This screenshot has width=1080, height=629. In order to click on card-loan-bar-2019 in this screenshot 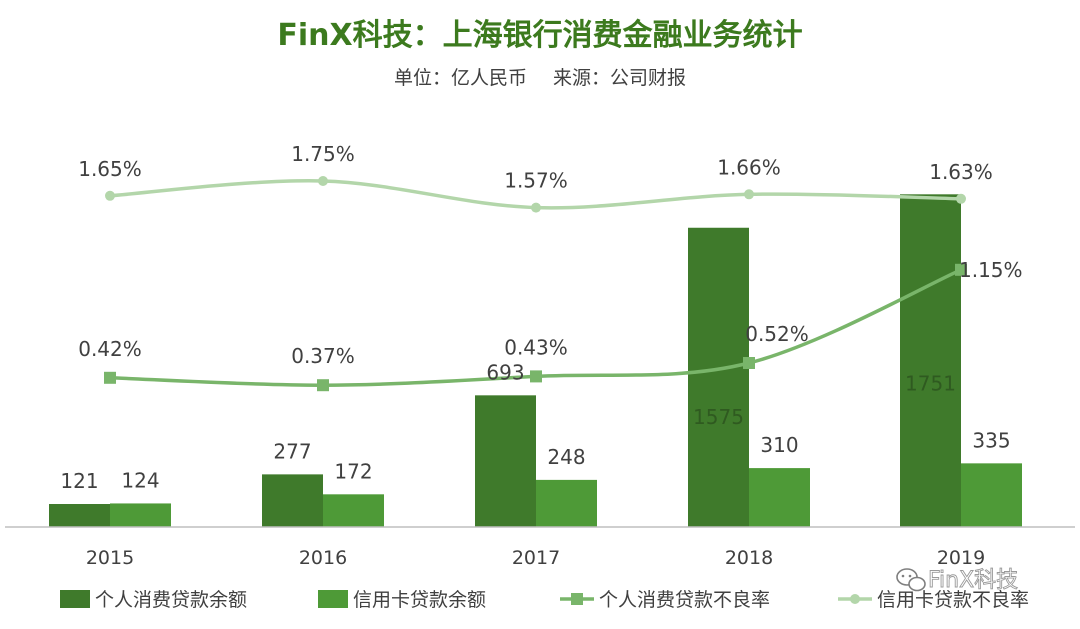, I will do `click(991, 495)`.